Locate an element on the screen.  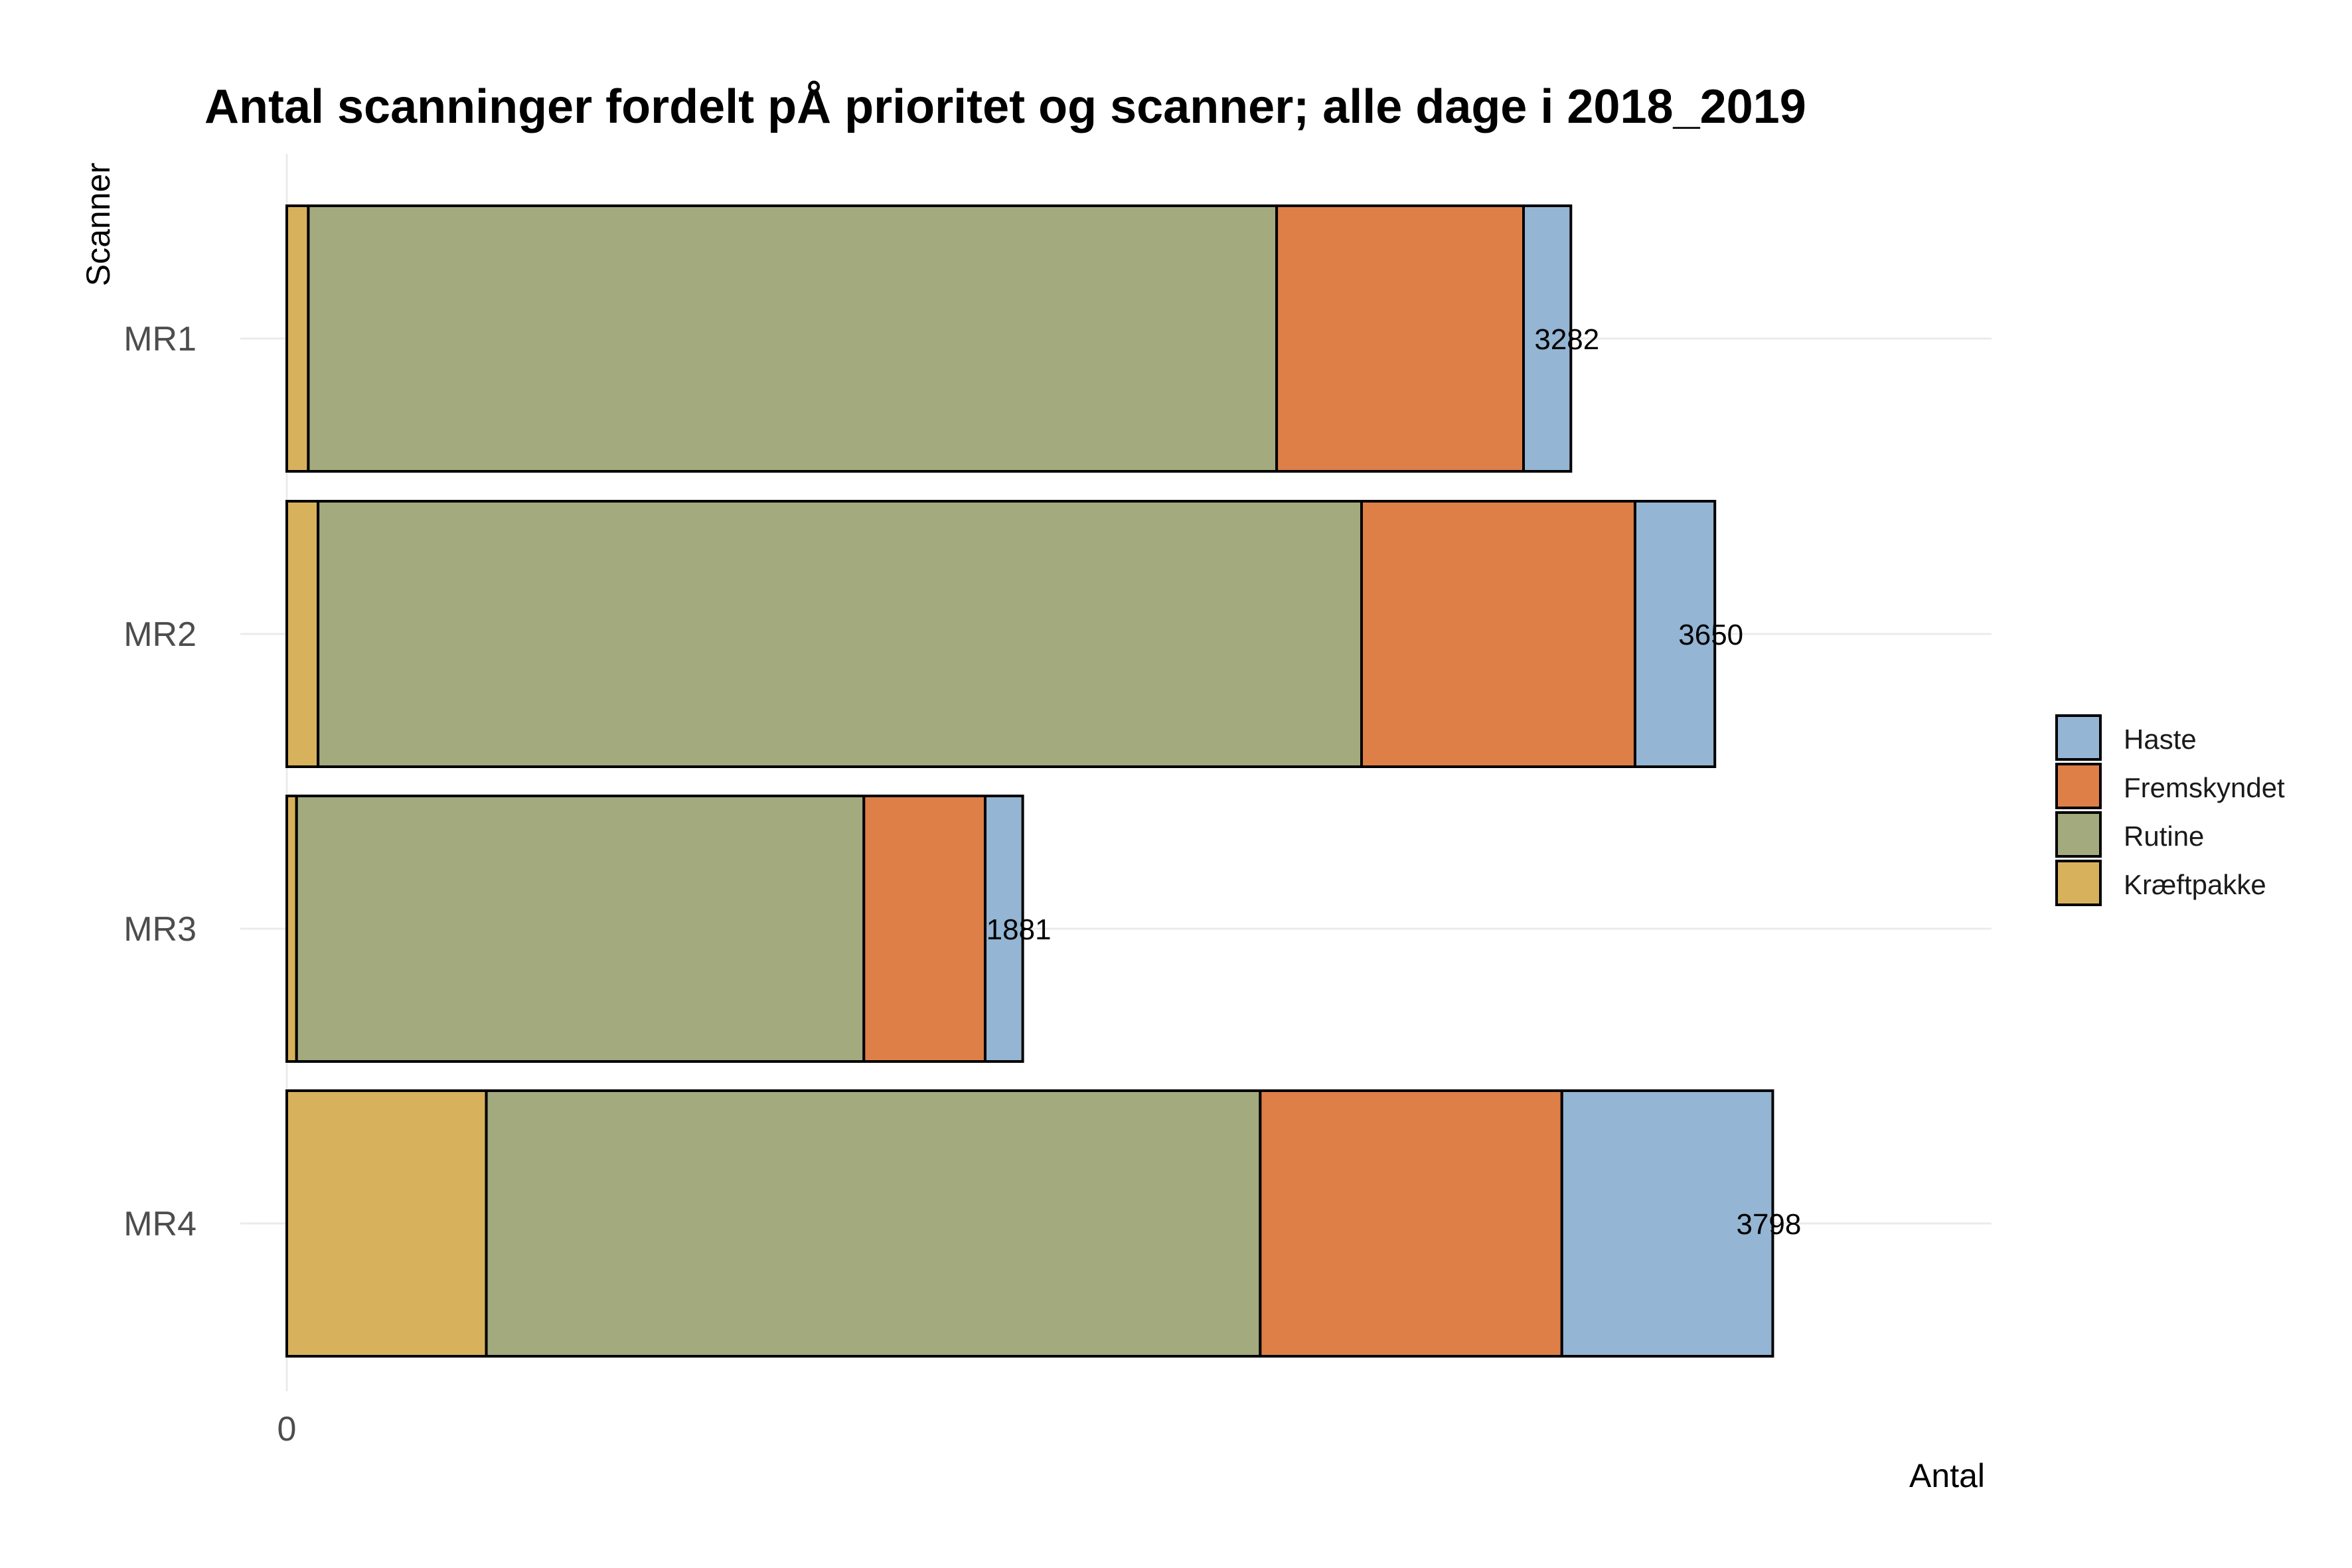
y-tick-mr2: MR2 is located at coordinates (160, 635).